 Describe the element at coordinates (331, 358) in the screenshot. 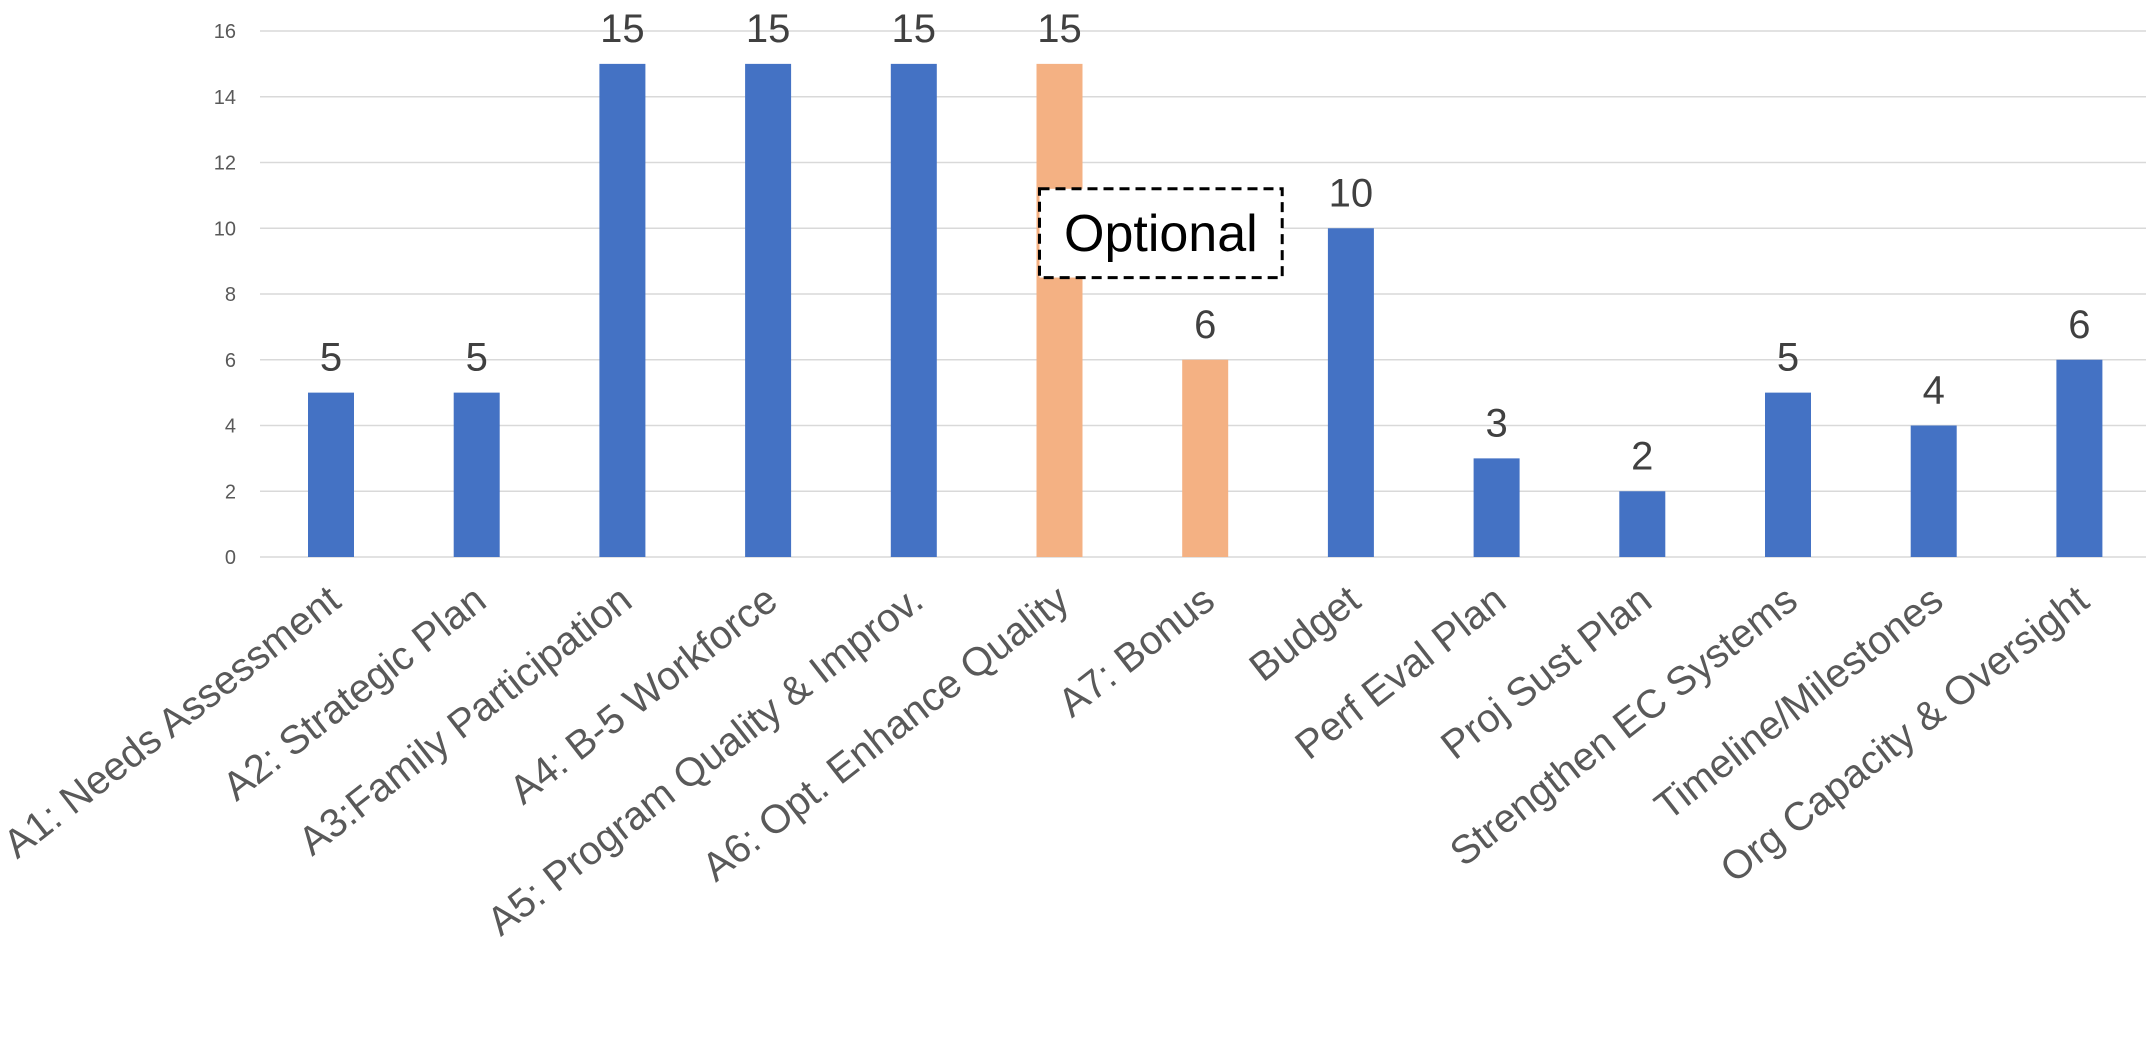

I see `data-label-1: 5` at that location.